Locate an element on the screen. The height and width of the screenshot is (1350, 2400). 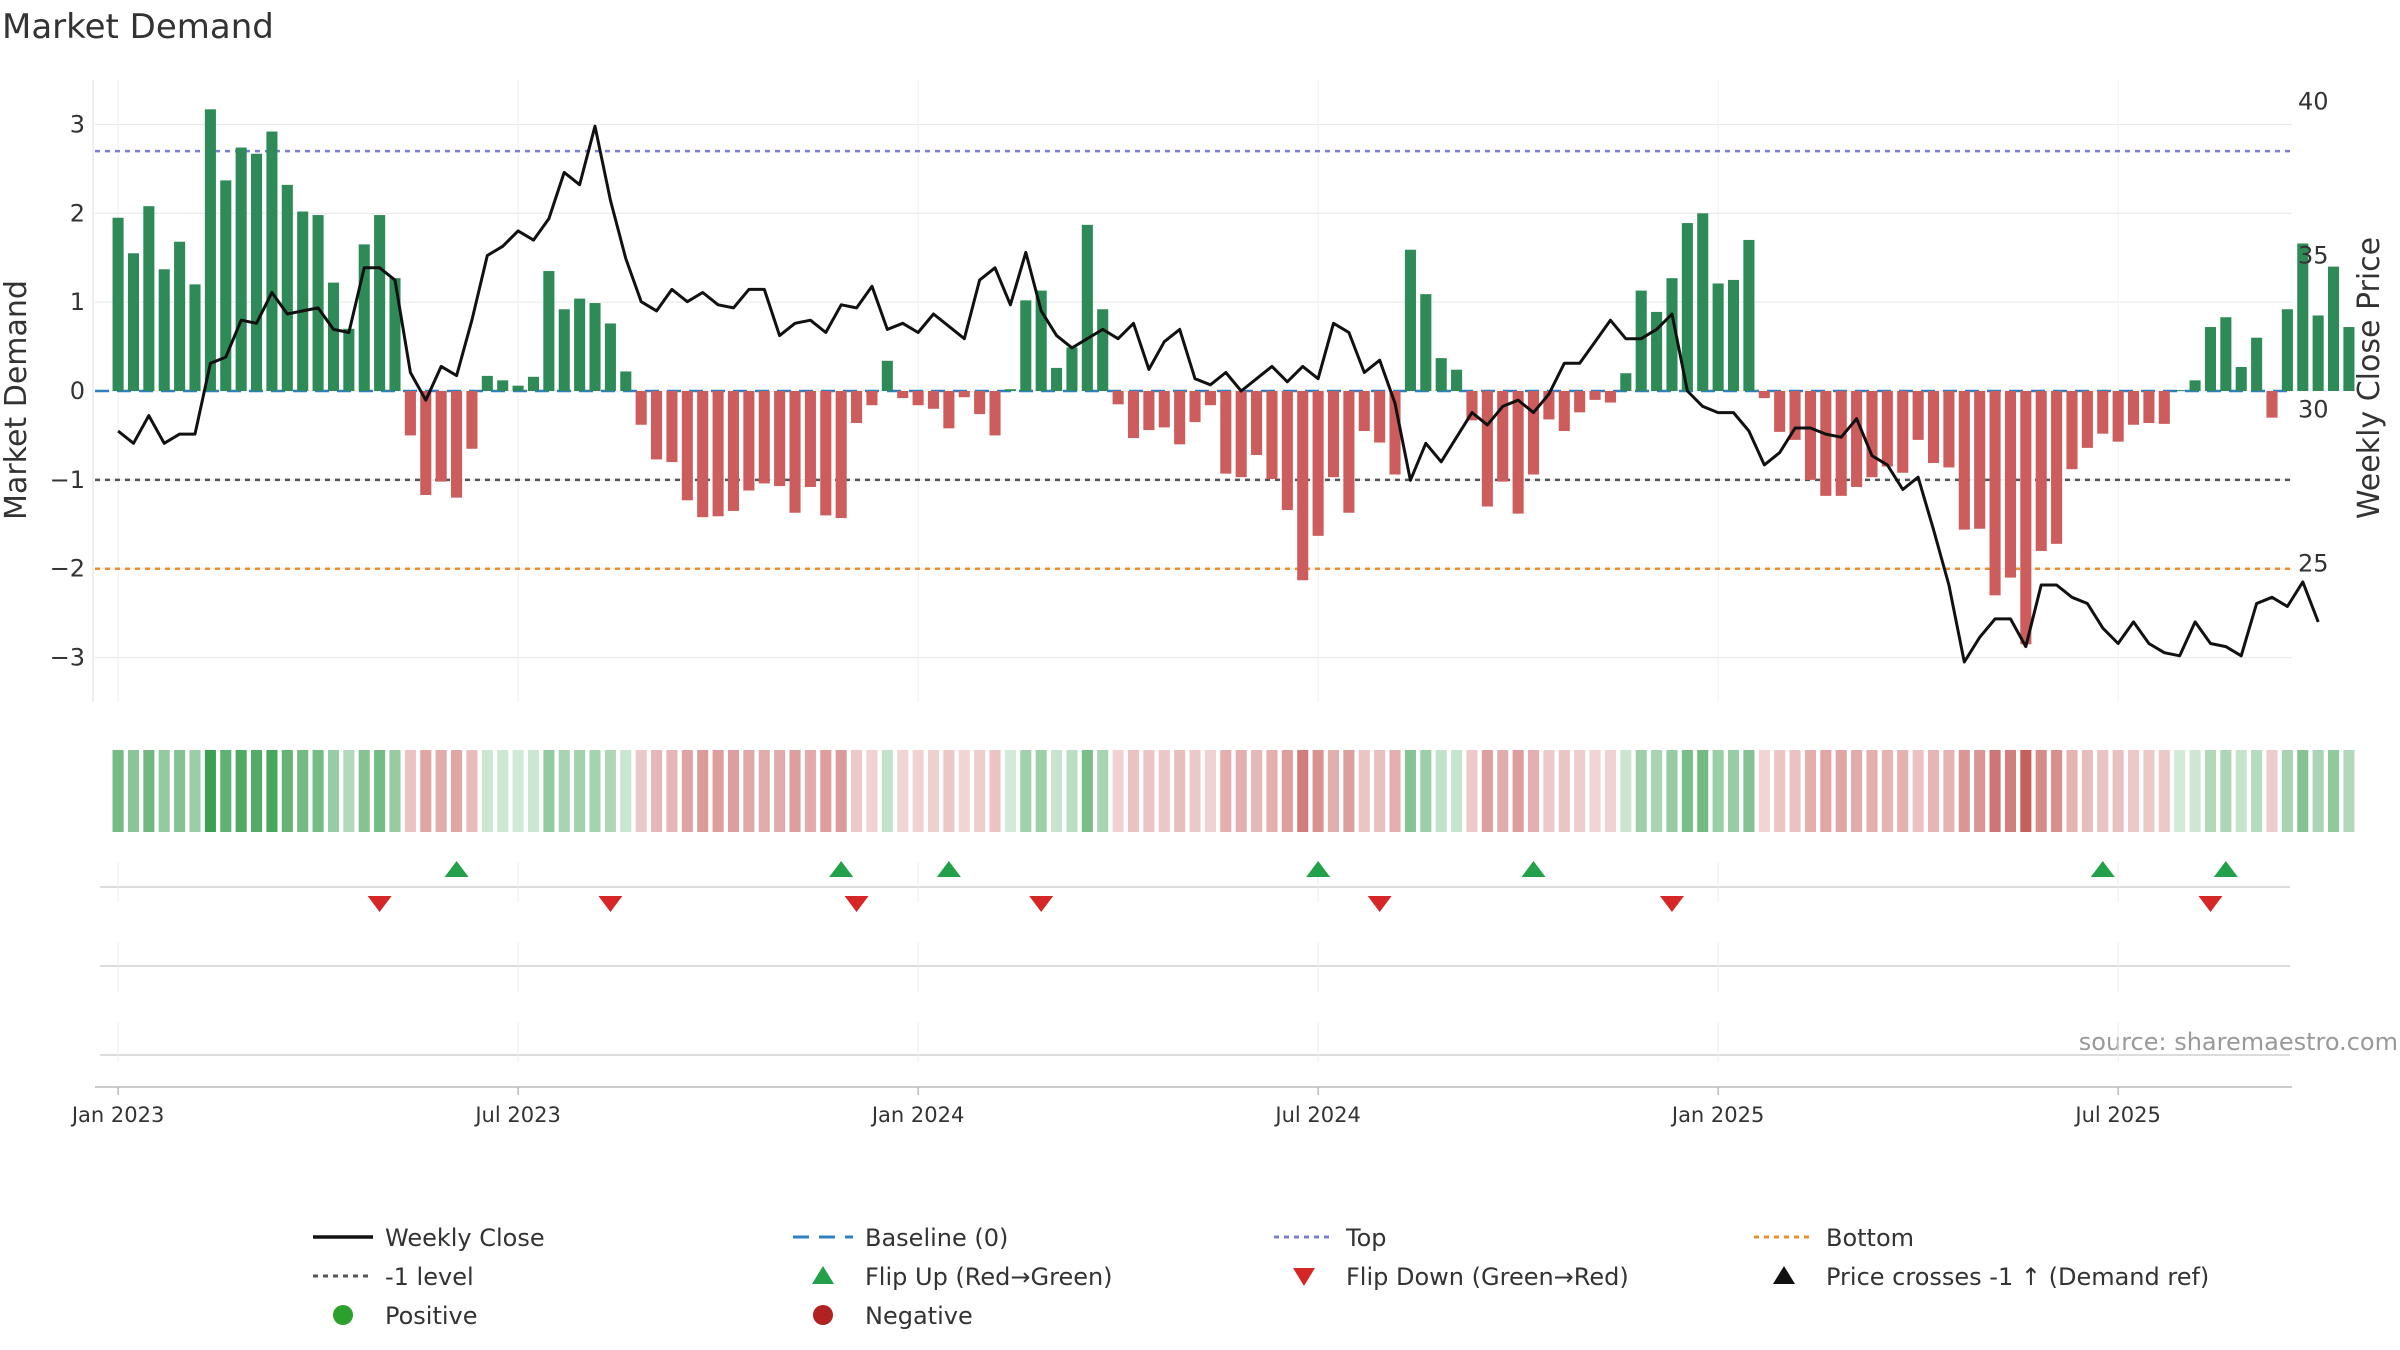
x-tick-label: Jul 2024 is located at coordinates (1316, 1115).